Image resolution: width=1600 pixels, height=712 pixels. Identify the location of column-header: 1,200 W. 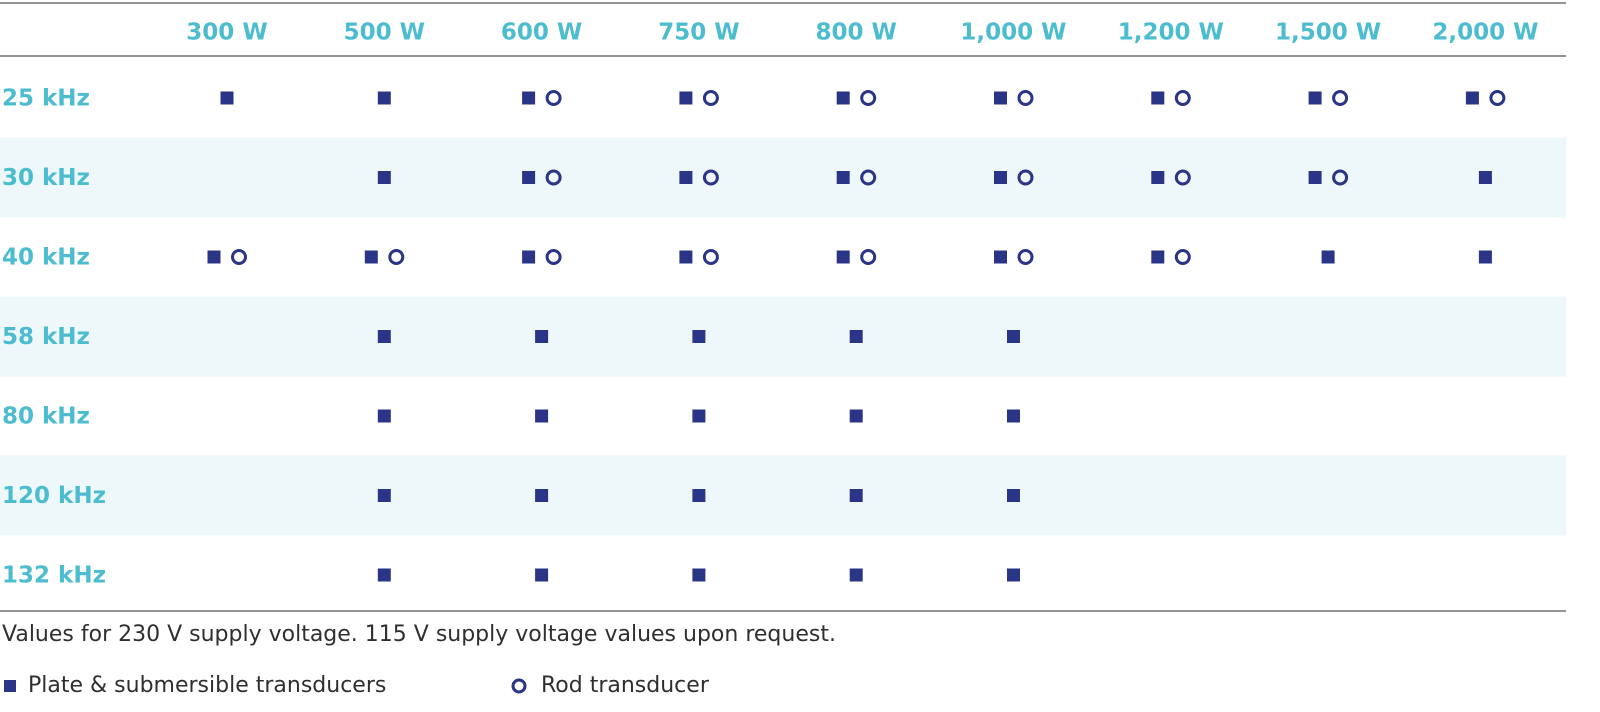
(1171, 33).